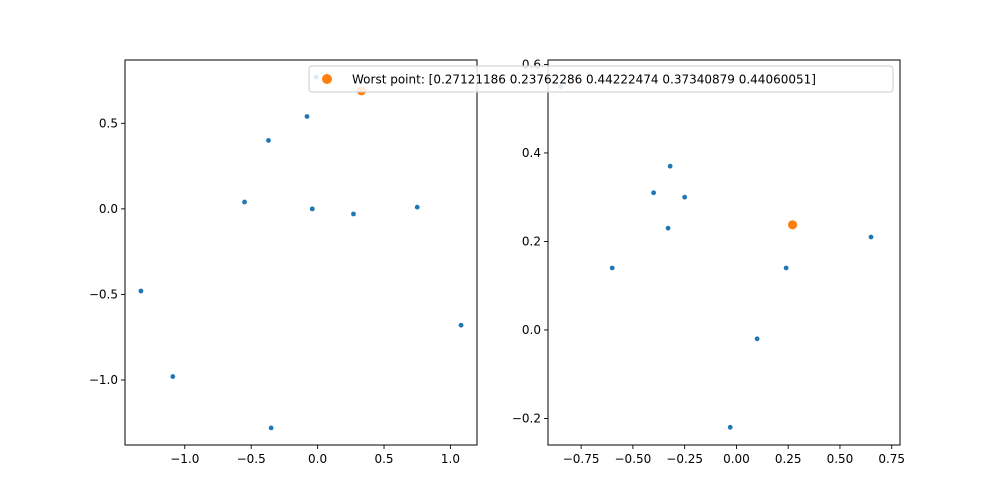 The width and height of the screenshot is (1000, 500). What do you see at coordinates (526, 418) in the screenshot?
I see `right-plot-y-tick-label: −0.2` at bounding box center [526, 418].